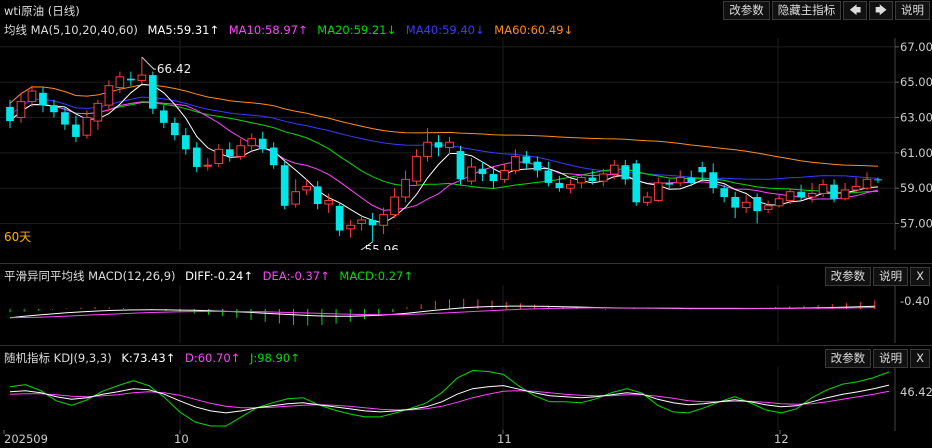 The image size is (932, 448). I want to click on macd-edit-button: 改参数, so click(848, 276).